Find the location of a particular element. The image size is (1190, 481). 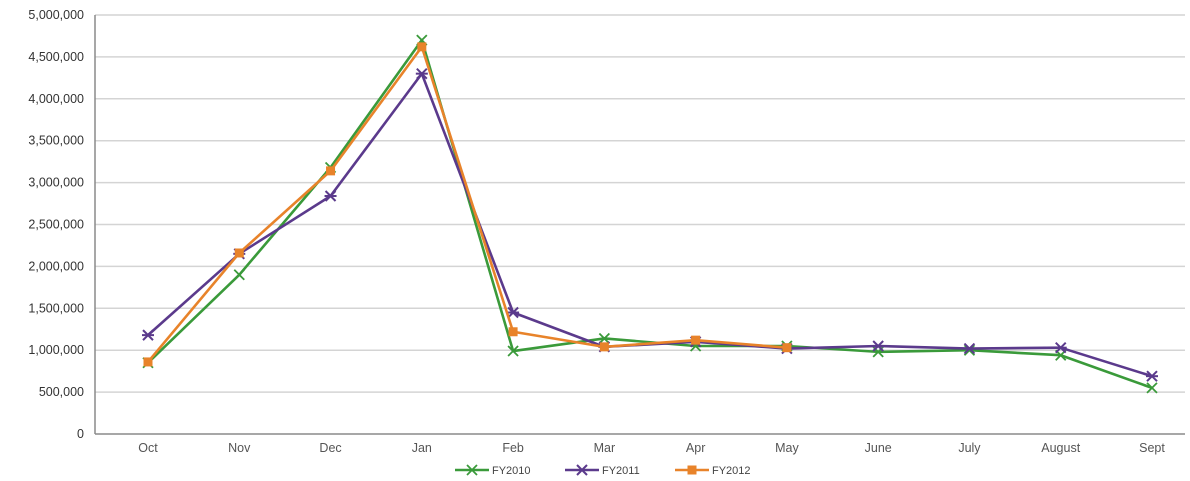

x-tick-label: Dec is located at coordinates (330, 448).